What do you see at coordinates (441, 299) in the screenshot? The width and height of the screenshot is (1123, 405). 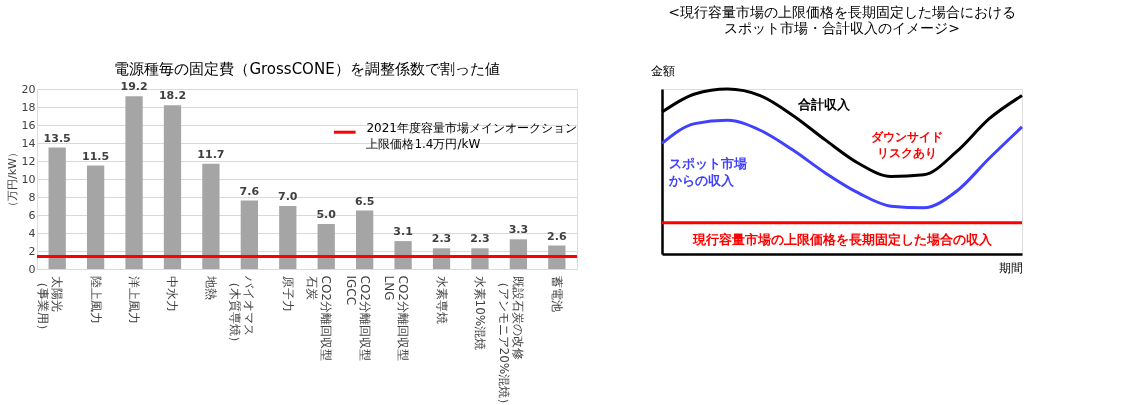 I see `x-tick-label: 水素専焼` at bounding box center [441, 299].